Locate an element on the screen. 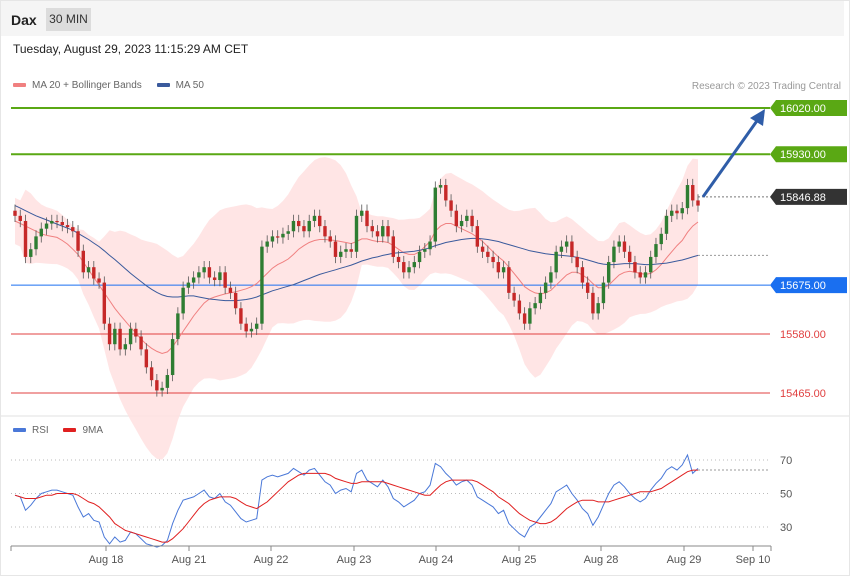 The width and height of the screenshot is (850, 576). level-tag-15846.88 is located at coordinates (808, 196).